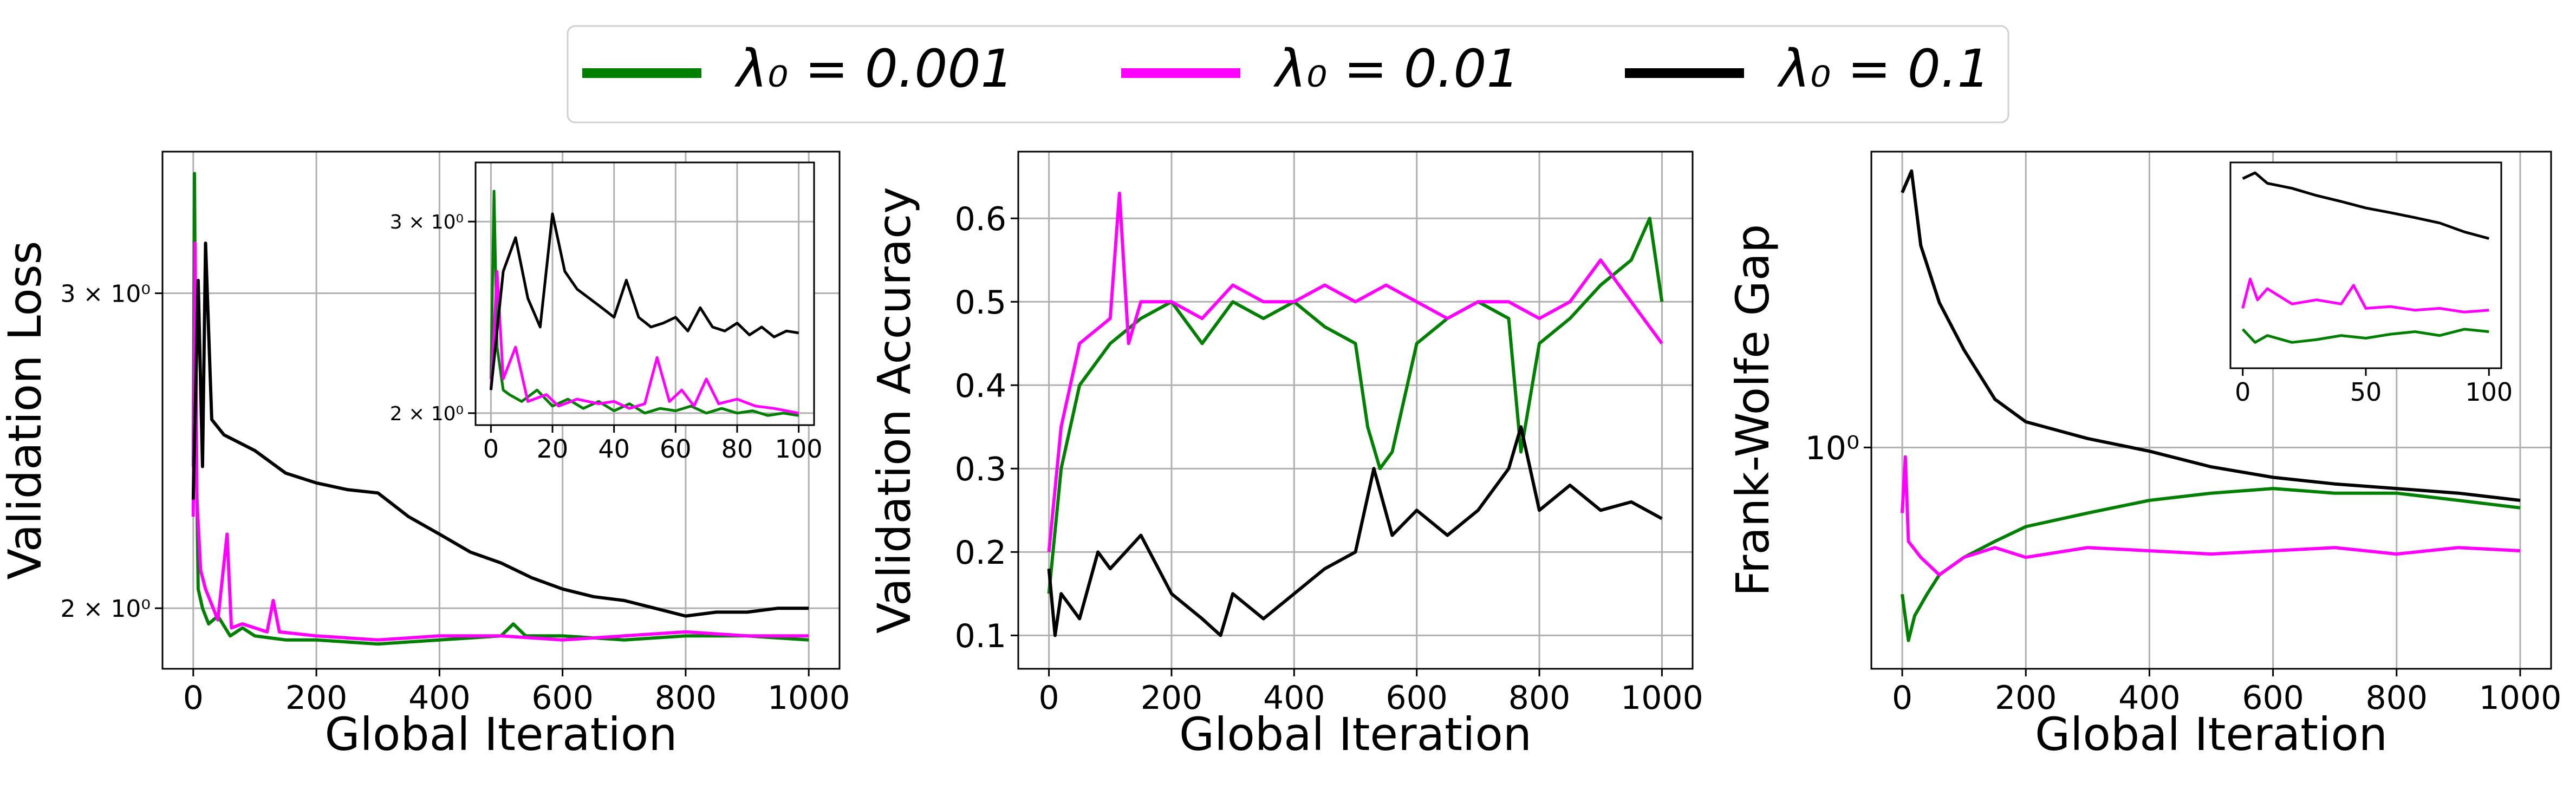 The image size is (2576, 789). What do you see at coordinates (2366, 392) in the screenshot?
I see `inset-x-tick-label: 50` at bounding box center [2366, 392].